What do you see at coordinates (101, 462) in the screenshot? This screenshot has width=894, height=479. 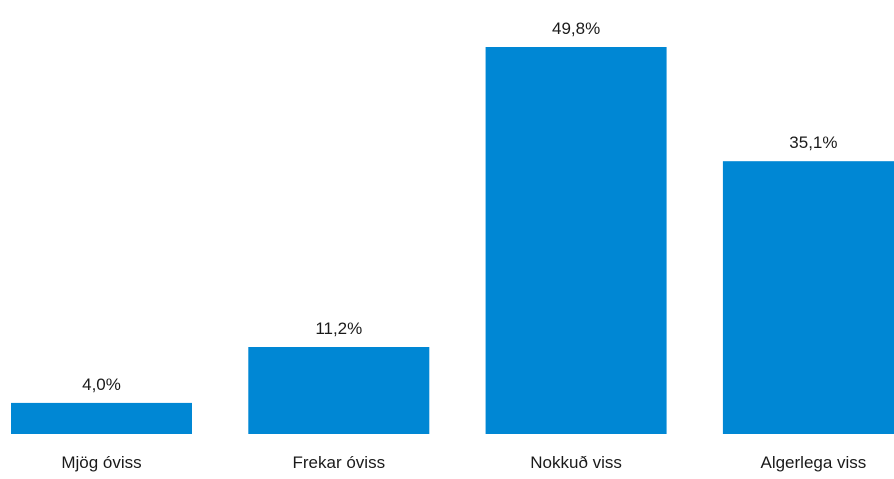 I see `x-tick-label-1: Mjög óviss` at bounding box center [101, 462].